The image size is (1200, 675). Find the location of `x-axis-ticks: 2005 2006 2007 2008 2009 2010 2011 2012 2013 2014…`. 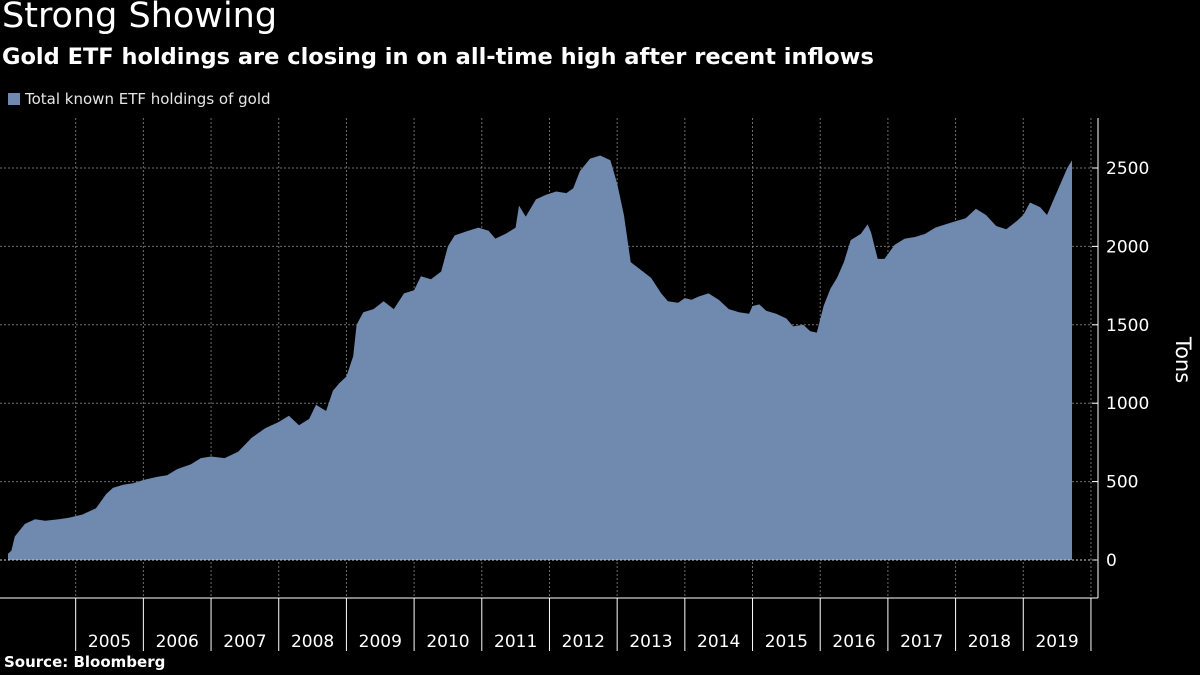

x-axis-ticks: 2005 2006 2007 2008 2009 2010 2011 2012 2013 2014… is located at coordinates (583, 642).